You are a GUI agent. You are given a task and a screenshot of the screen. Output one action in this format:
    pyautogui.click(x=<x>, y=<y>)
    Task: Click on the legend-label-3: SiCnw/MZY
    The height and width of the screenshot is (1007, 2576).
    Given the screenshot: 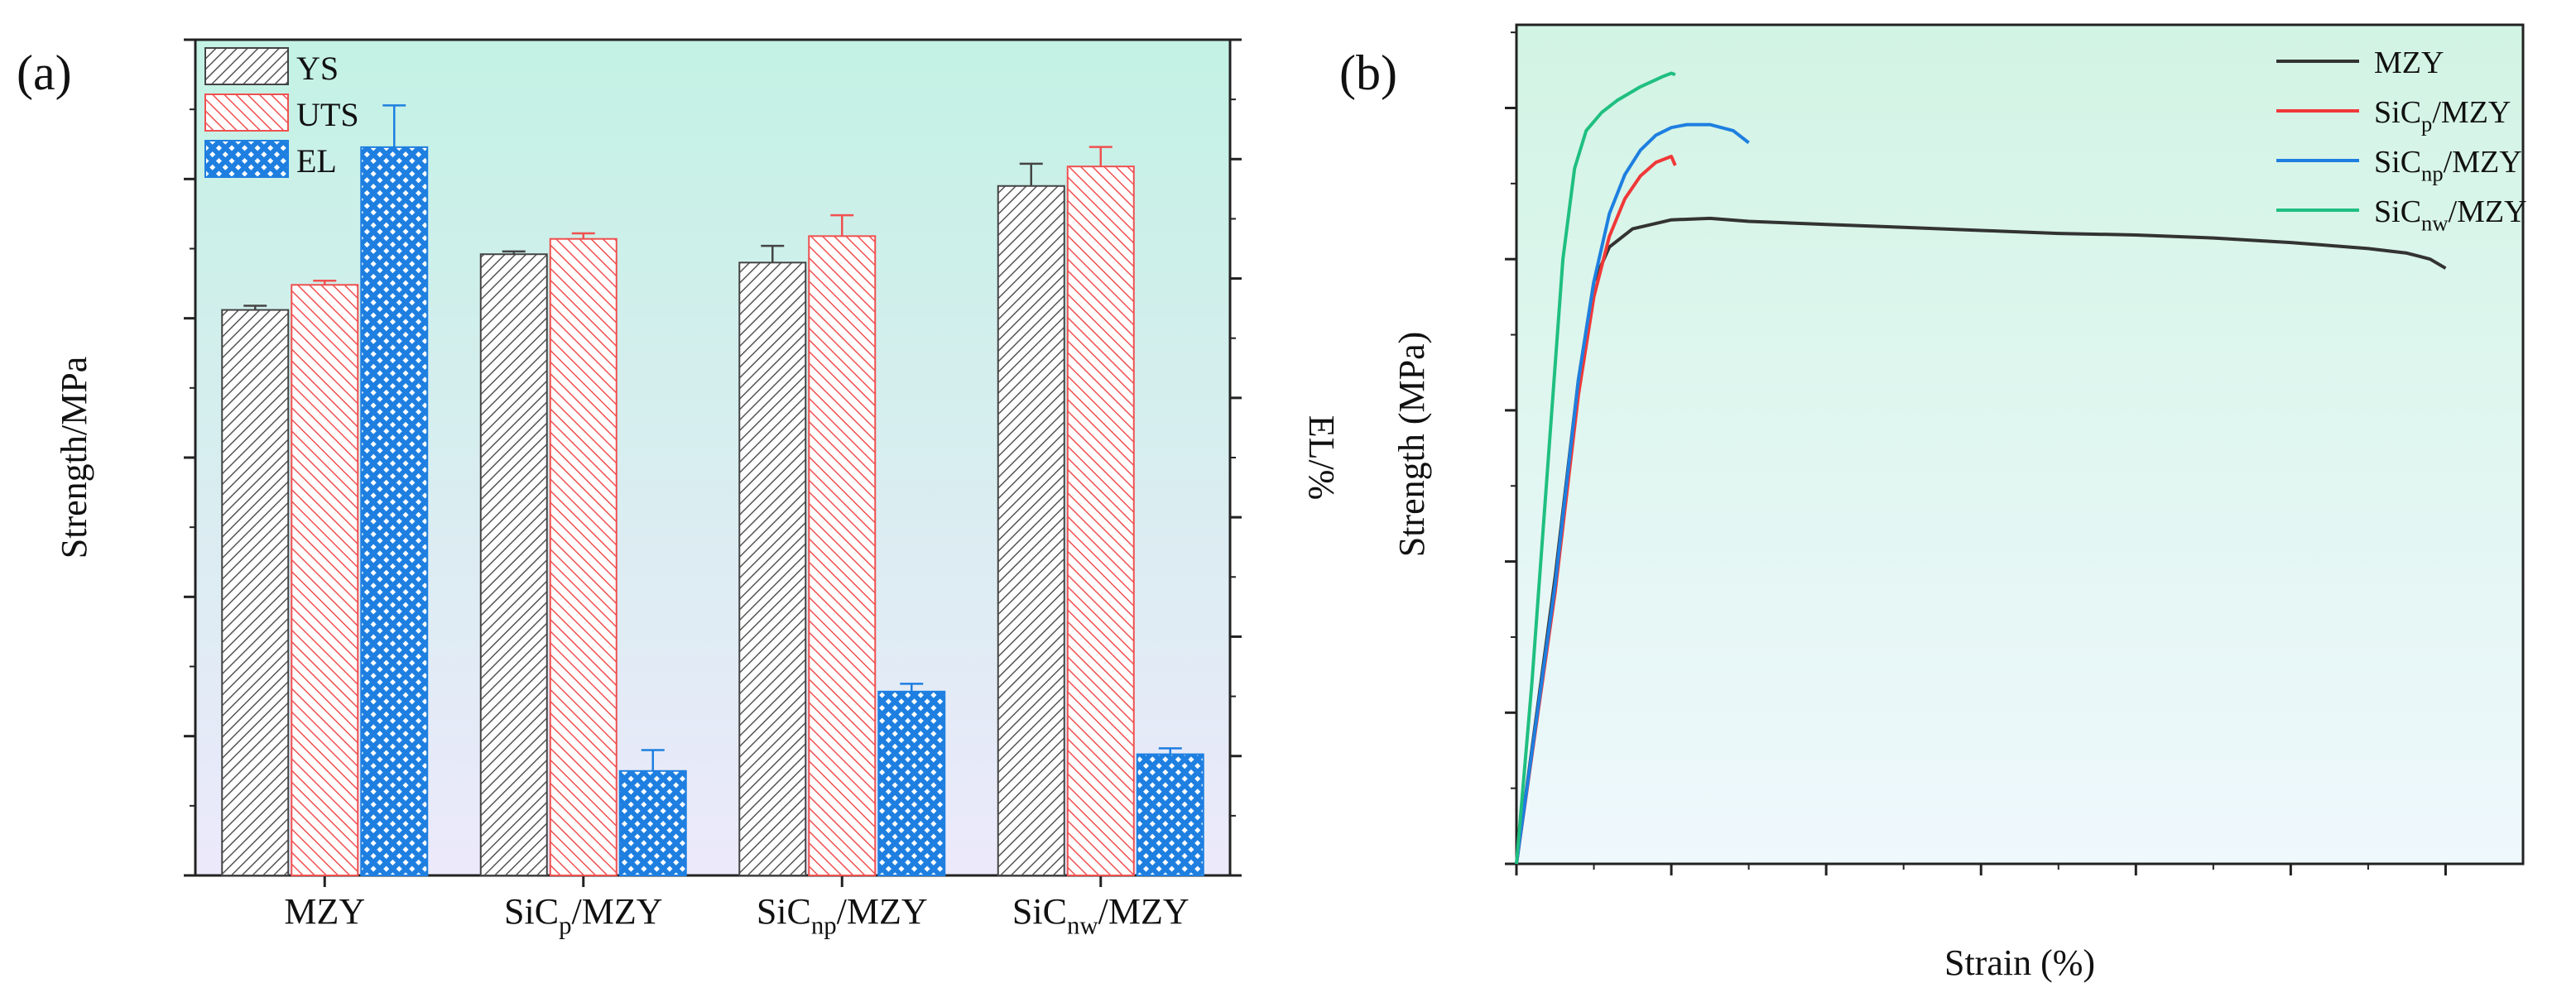 What is the action you would take?
    pyautogui.click(x=2450, y=215)
    